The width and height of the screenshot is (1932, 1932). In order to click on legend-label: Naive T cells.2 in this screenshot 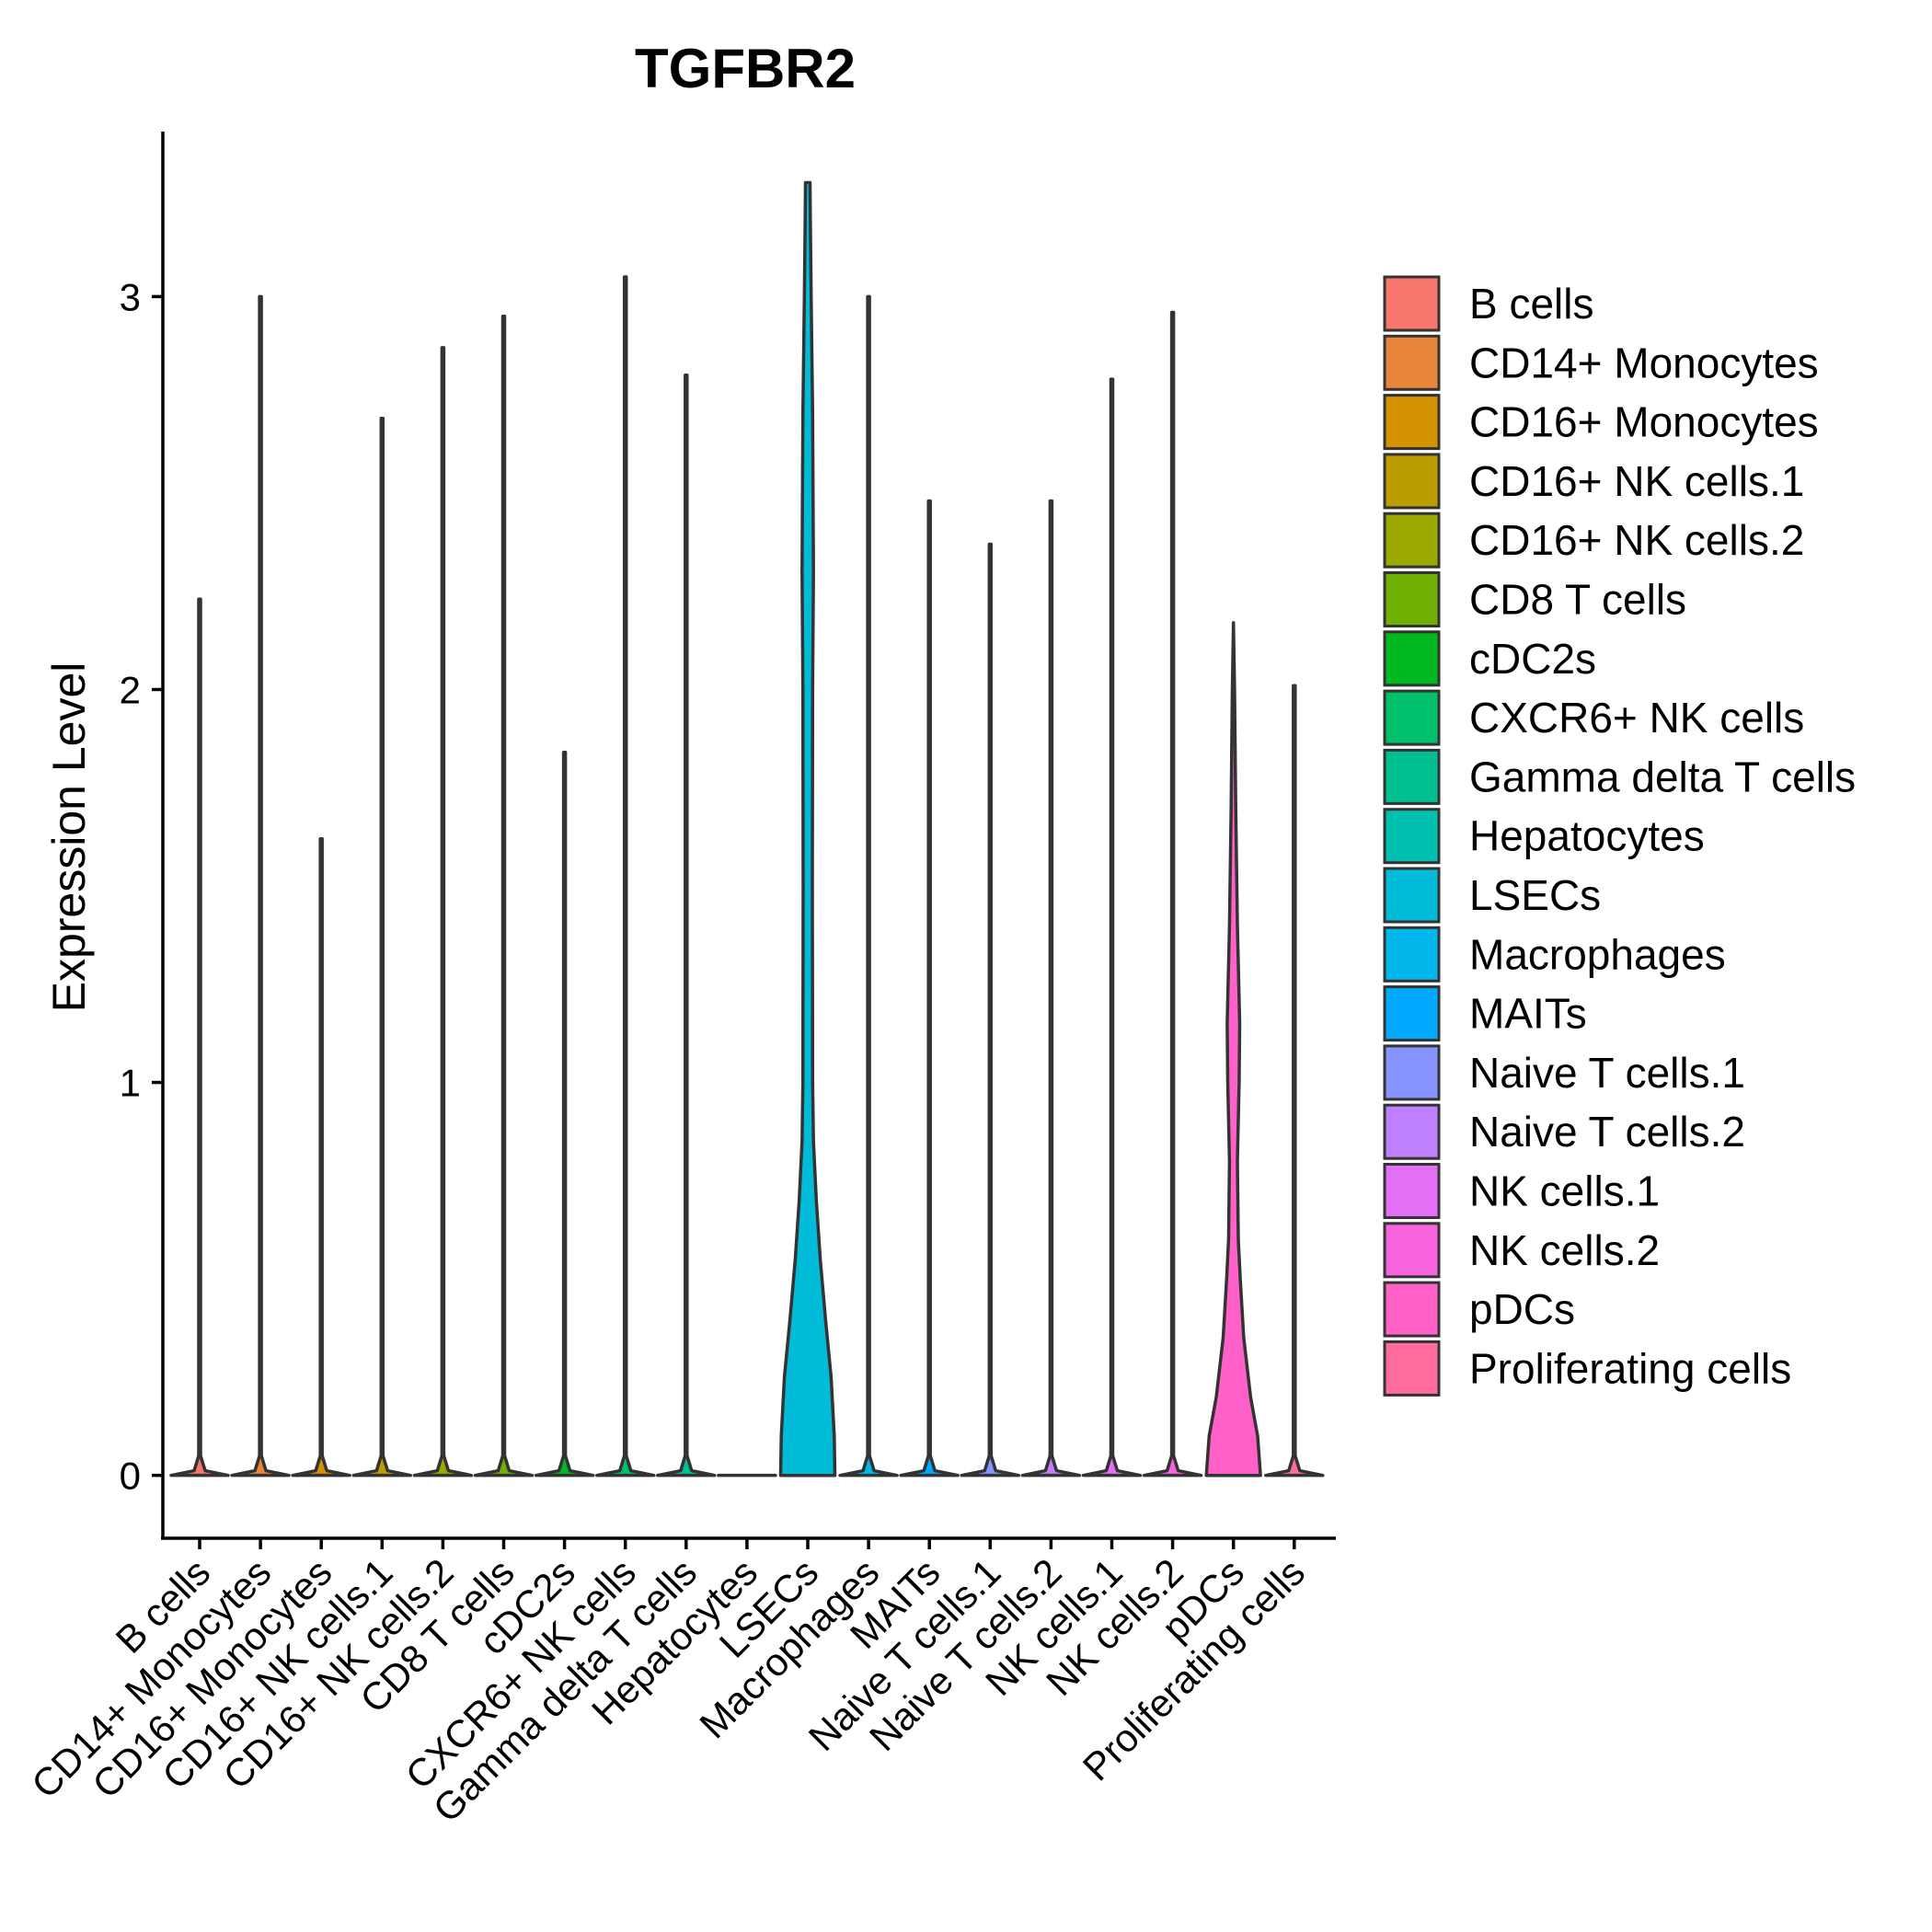, I will do `click(1607, 1132)`.